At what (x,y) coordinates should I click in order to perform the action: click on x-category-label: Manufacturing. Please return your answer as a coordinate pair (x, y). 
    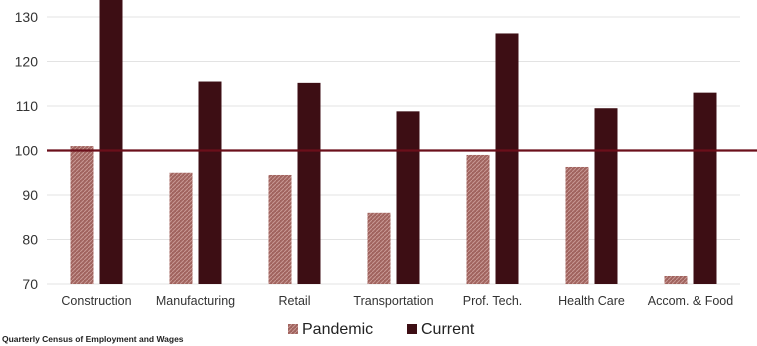
    Looking at the image, I should click on (195, 301).